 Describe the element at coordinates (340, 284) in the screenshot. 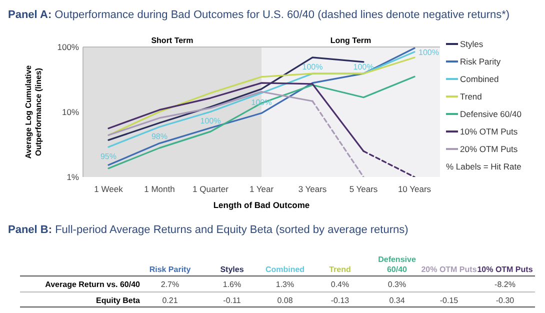

I see `data-label: 0.4%` at that location.